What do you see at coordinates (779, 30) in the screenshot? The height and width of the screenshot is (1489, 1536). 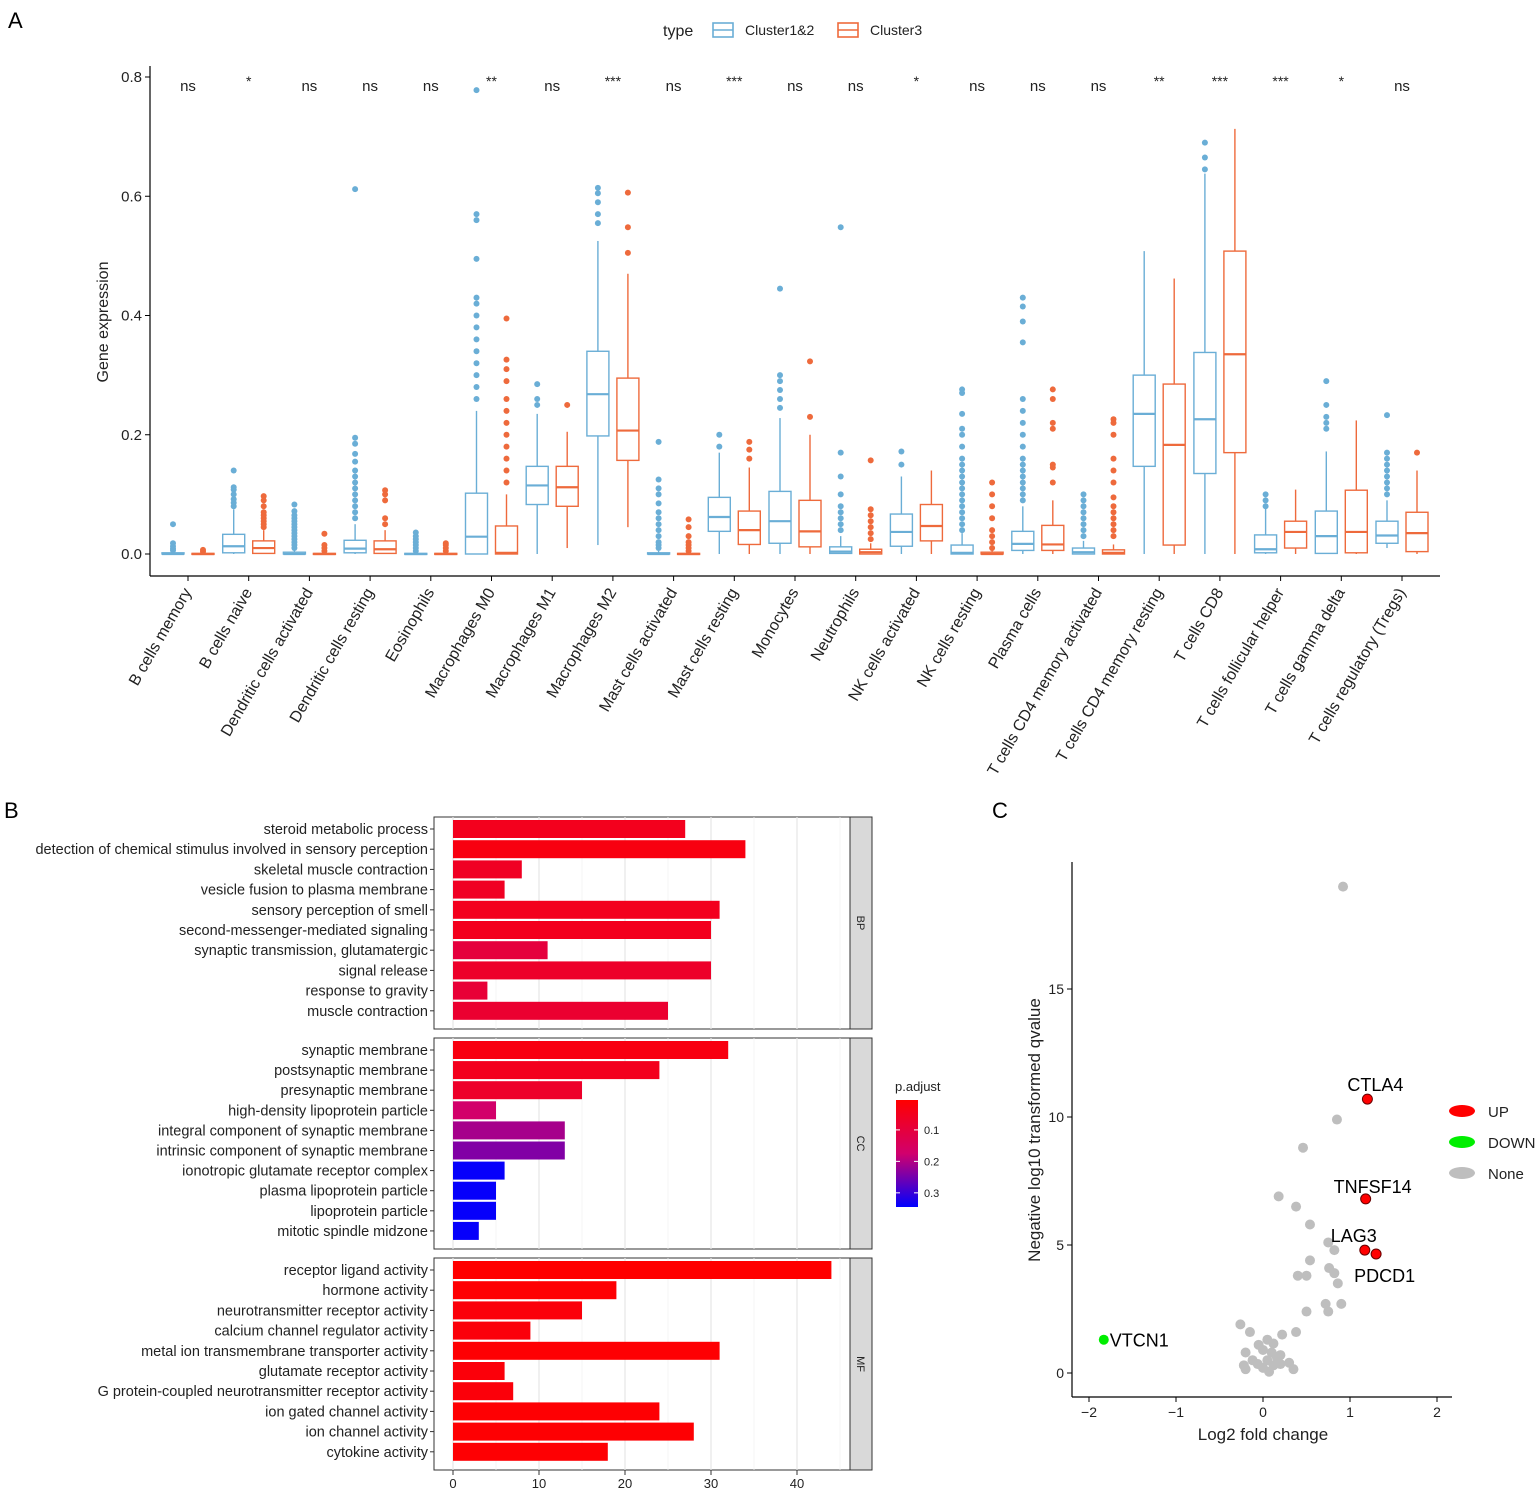 I see `legend-label-cluster12: Cluster1&2` at bounding box center [779, 30].